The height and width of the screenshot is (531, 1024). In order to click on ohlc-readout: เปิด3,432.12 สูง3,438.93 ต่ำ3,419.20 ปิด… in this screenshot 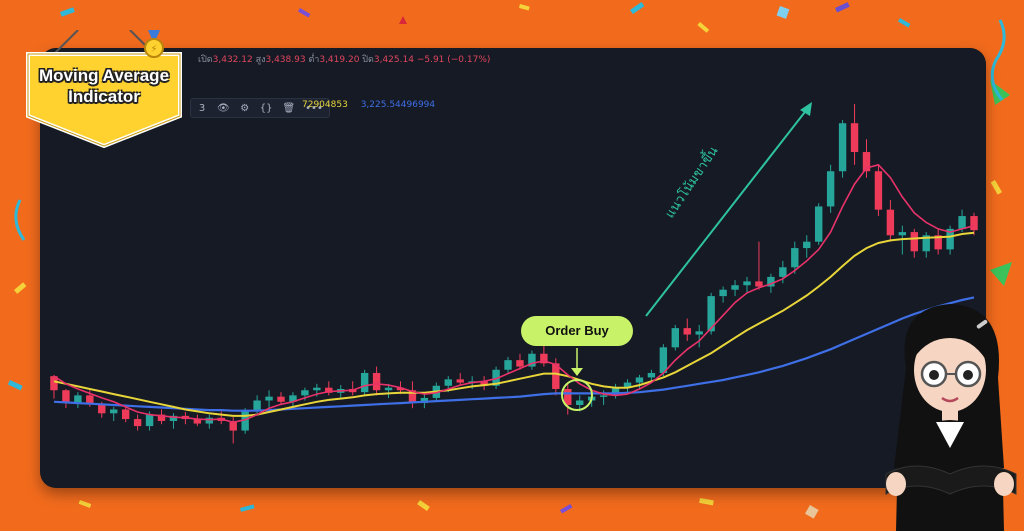, I will do `click(344, 60)`.